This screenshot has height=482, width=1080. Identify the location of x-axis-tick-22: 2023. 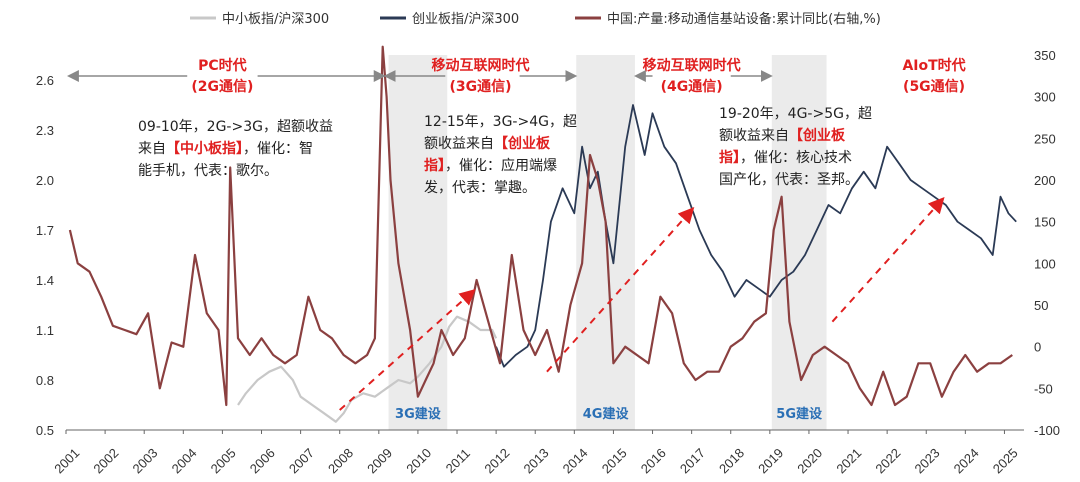
(927, 460).